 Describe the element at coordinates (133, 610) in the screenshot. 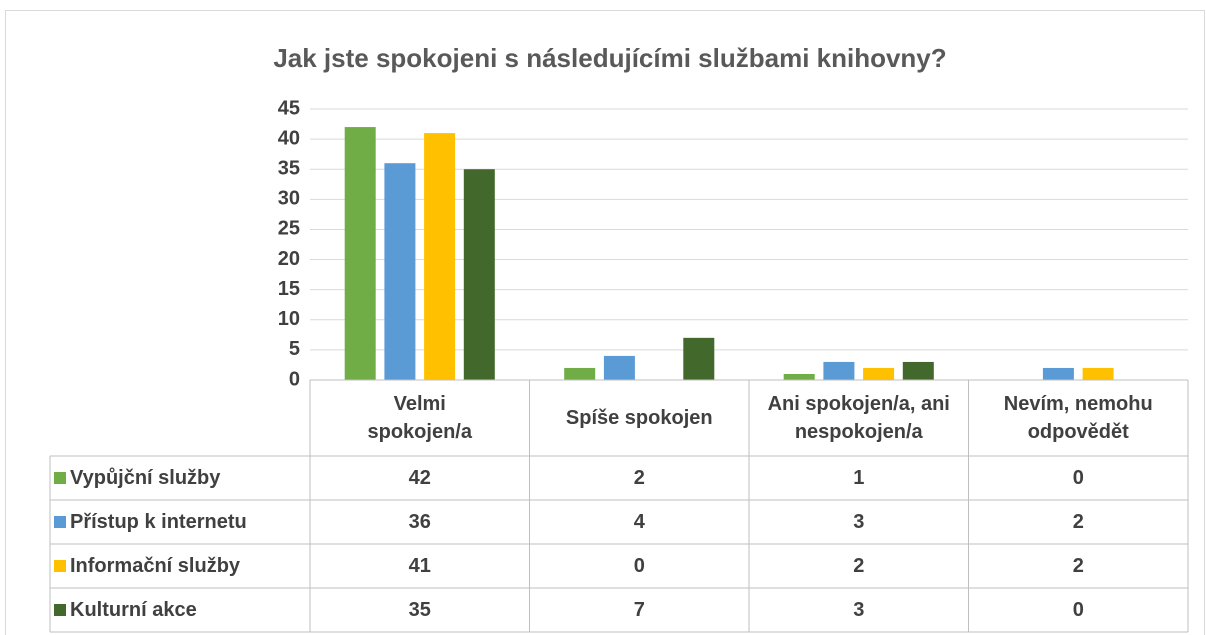

I see `legend-label: Kulturní akce` at that location.